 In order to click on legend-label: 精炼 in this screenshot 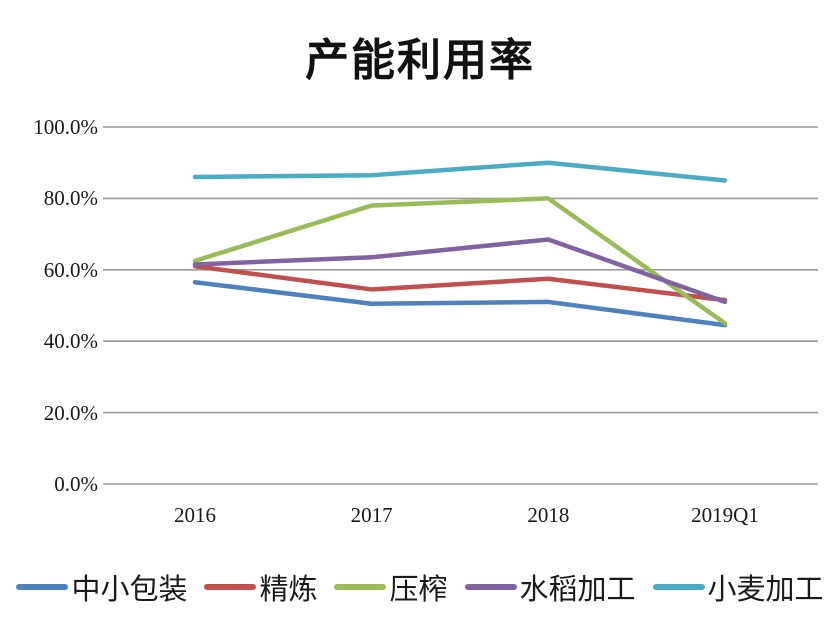, I will do `click(288, 590)`.